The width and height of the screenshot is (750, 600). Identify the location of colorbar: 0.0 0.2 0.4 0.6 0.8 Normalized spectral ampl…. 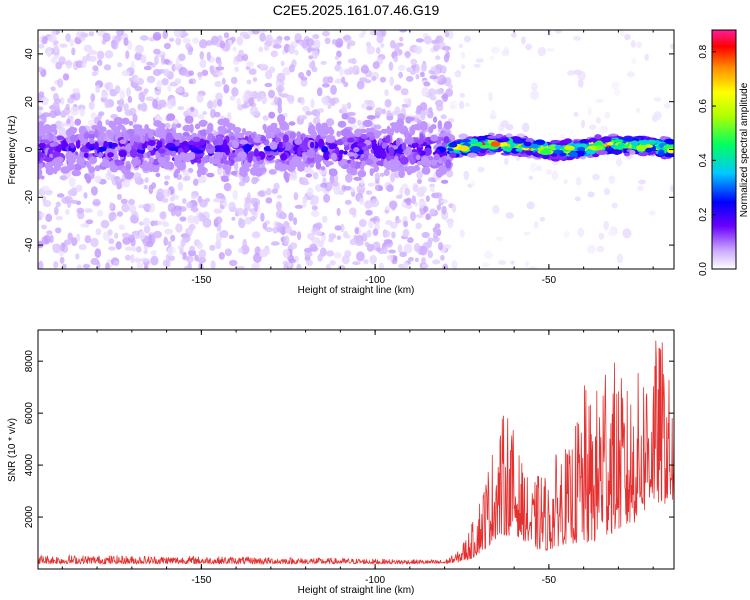
(724, 152).